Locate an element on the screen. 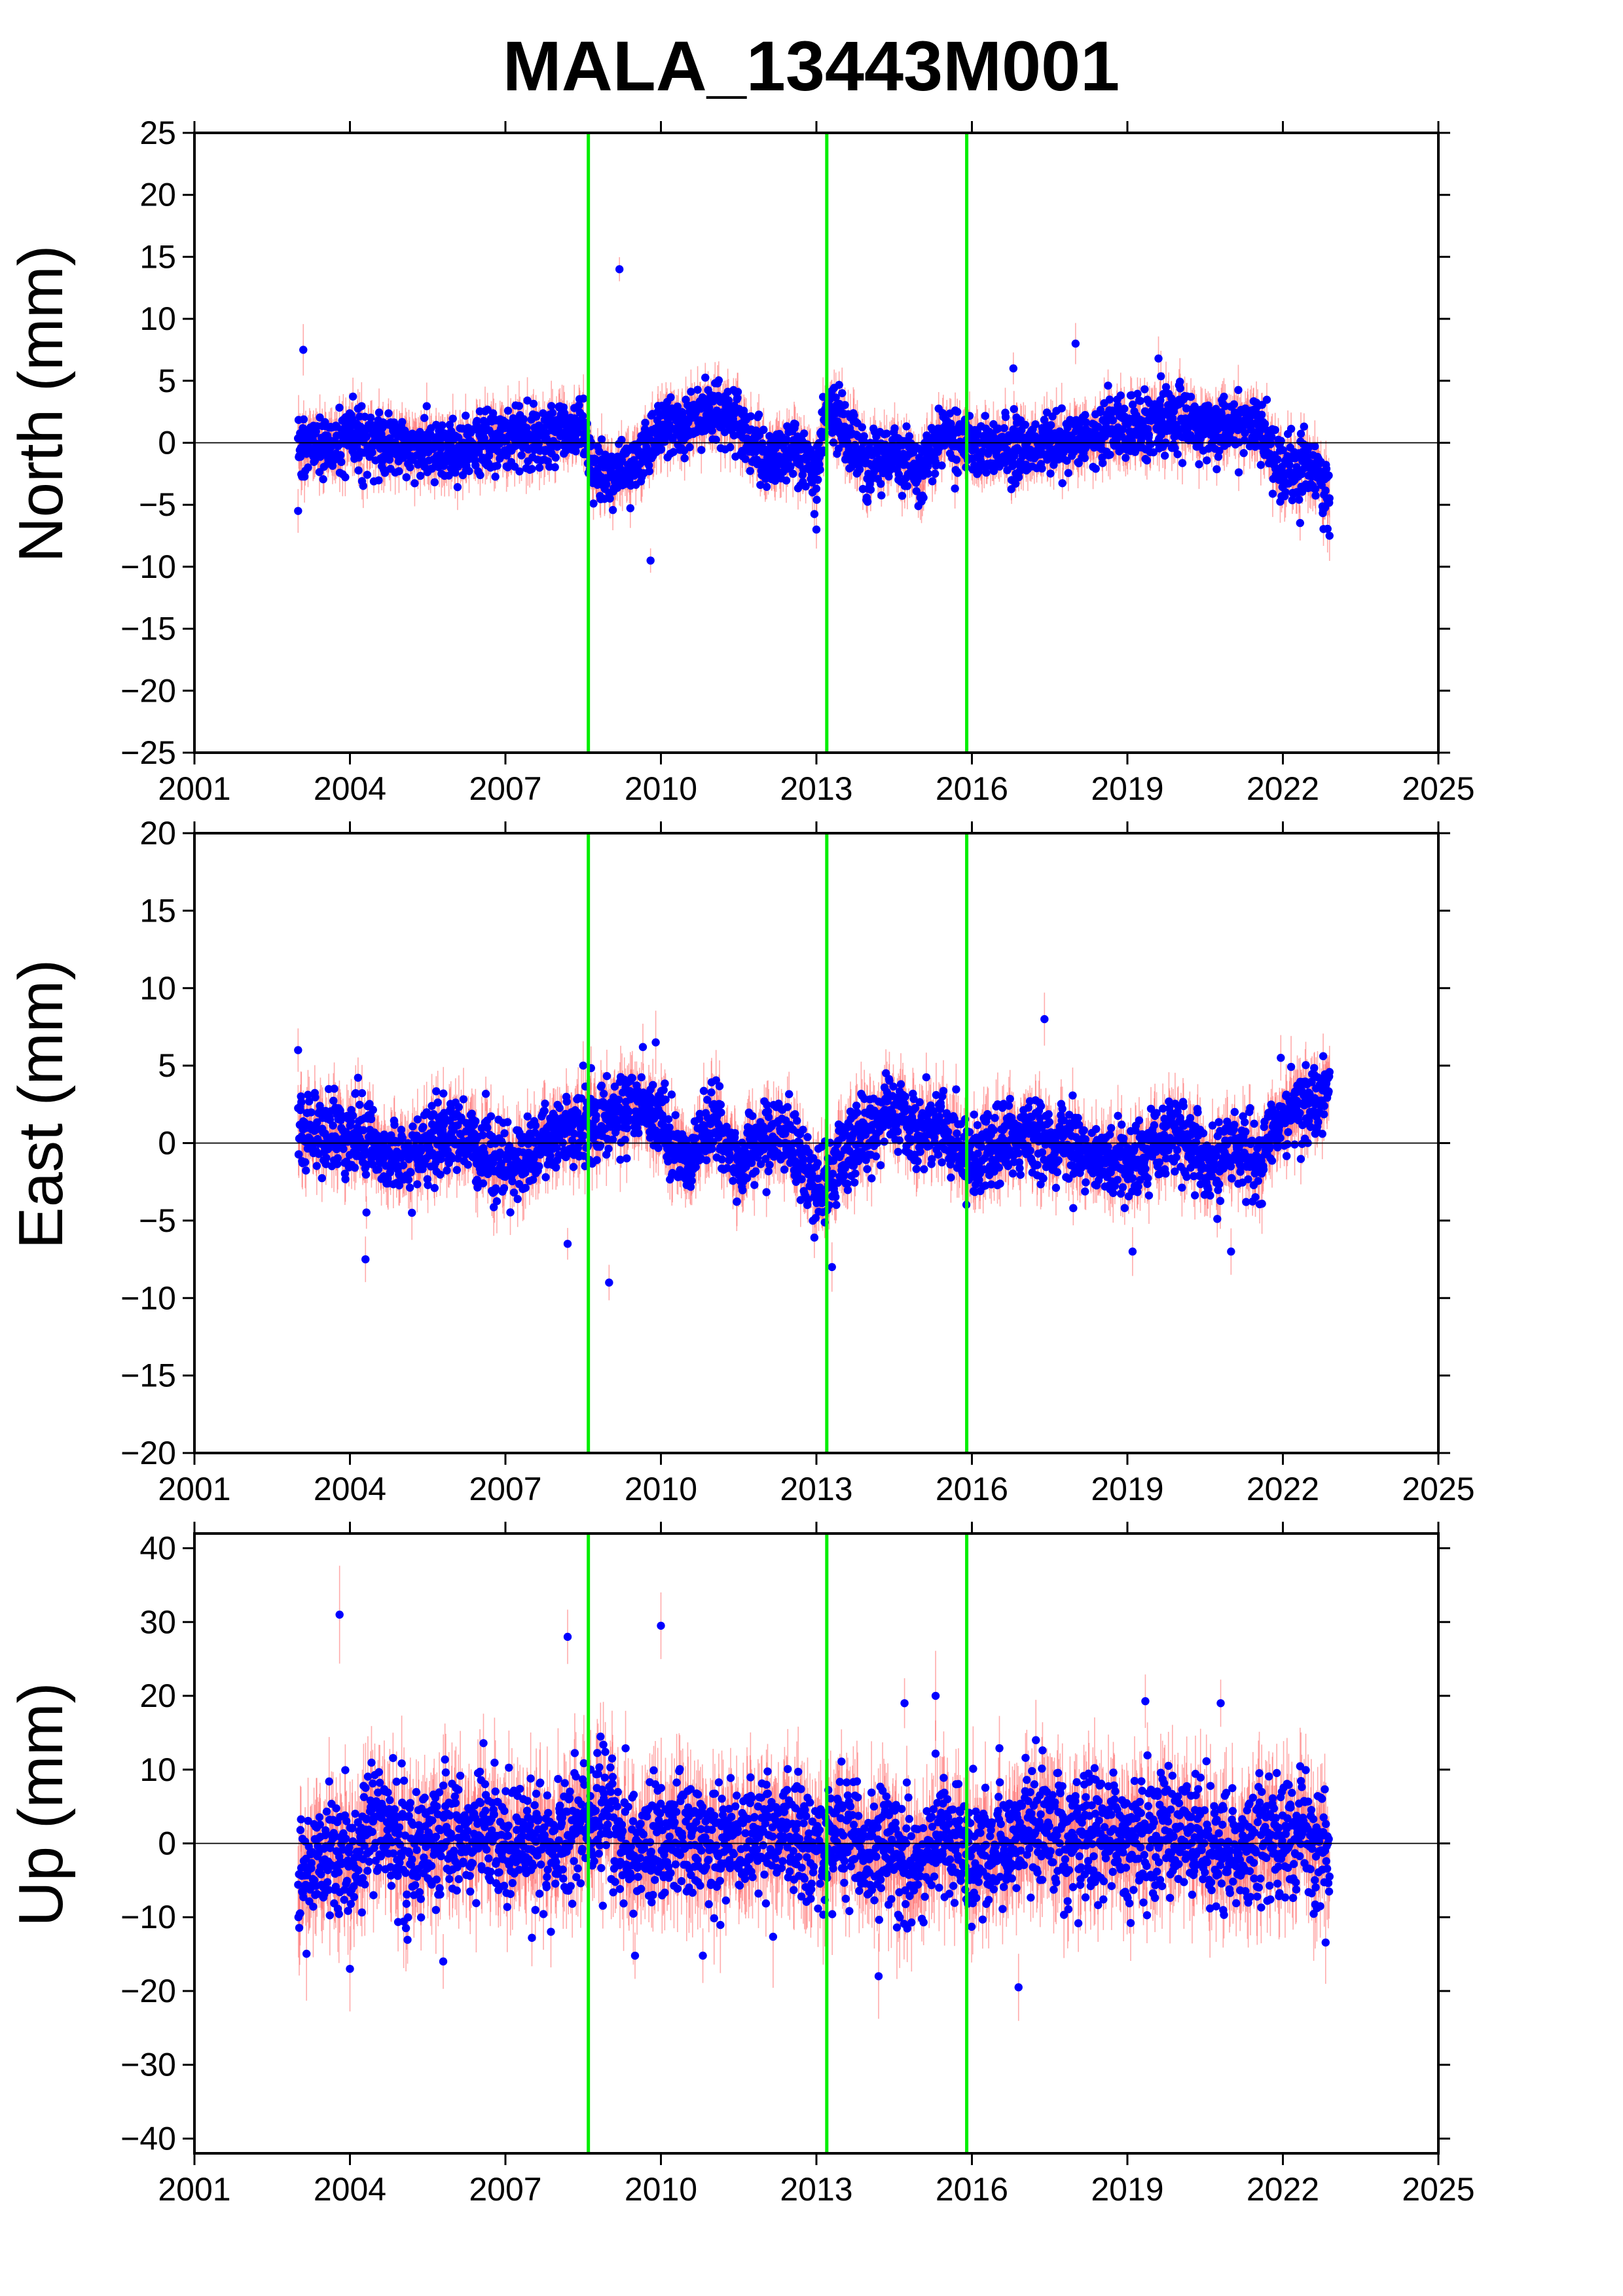  chart-title: MALA_13443M001 is located at coordinates (811, 65).